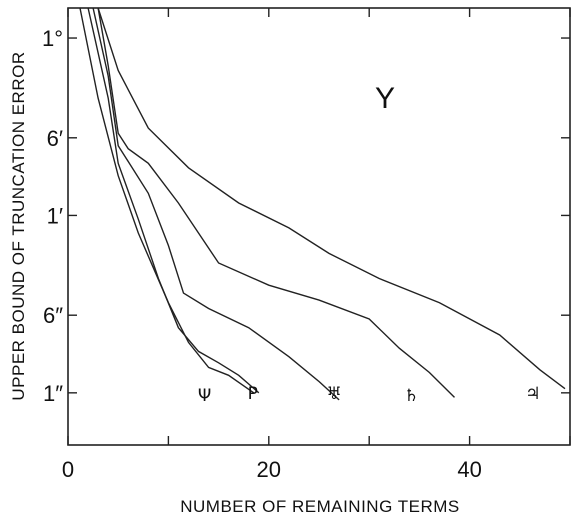  Describe the element at coordinates (68, 469) in the screenshot. I see `x-tick-label: 0` at that location.